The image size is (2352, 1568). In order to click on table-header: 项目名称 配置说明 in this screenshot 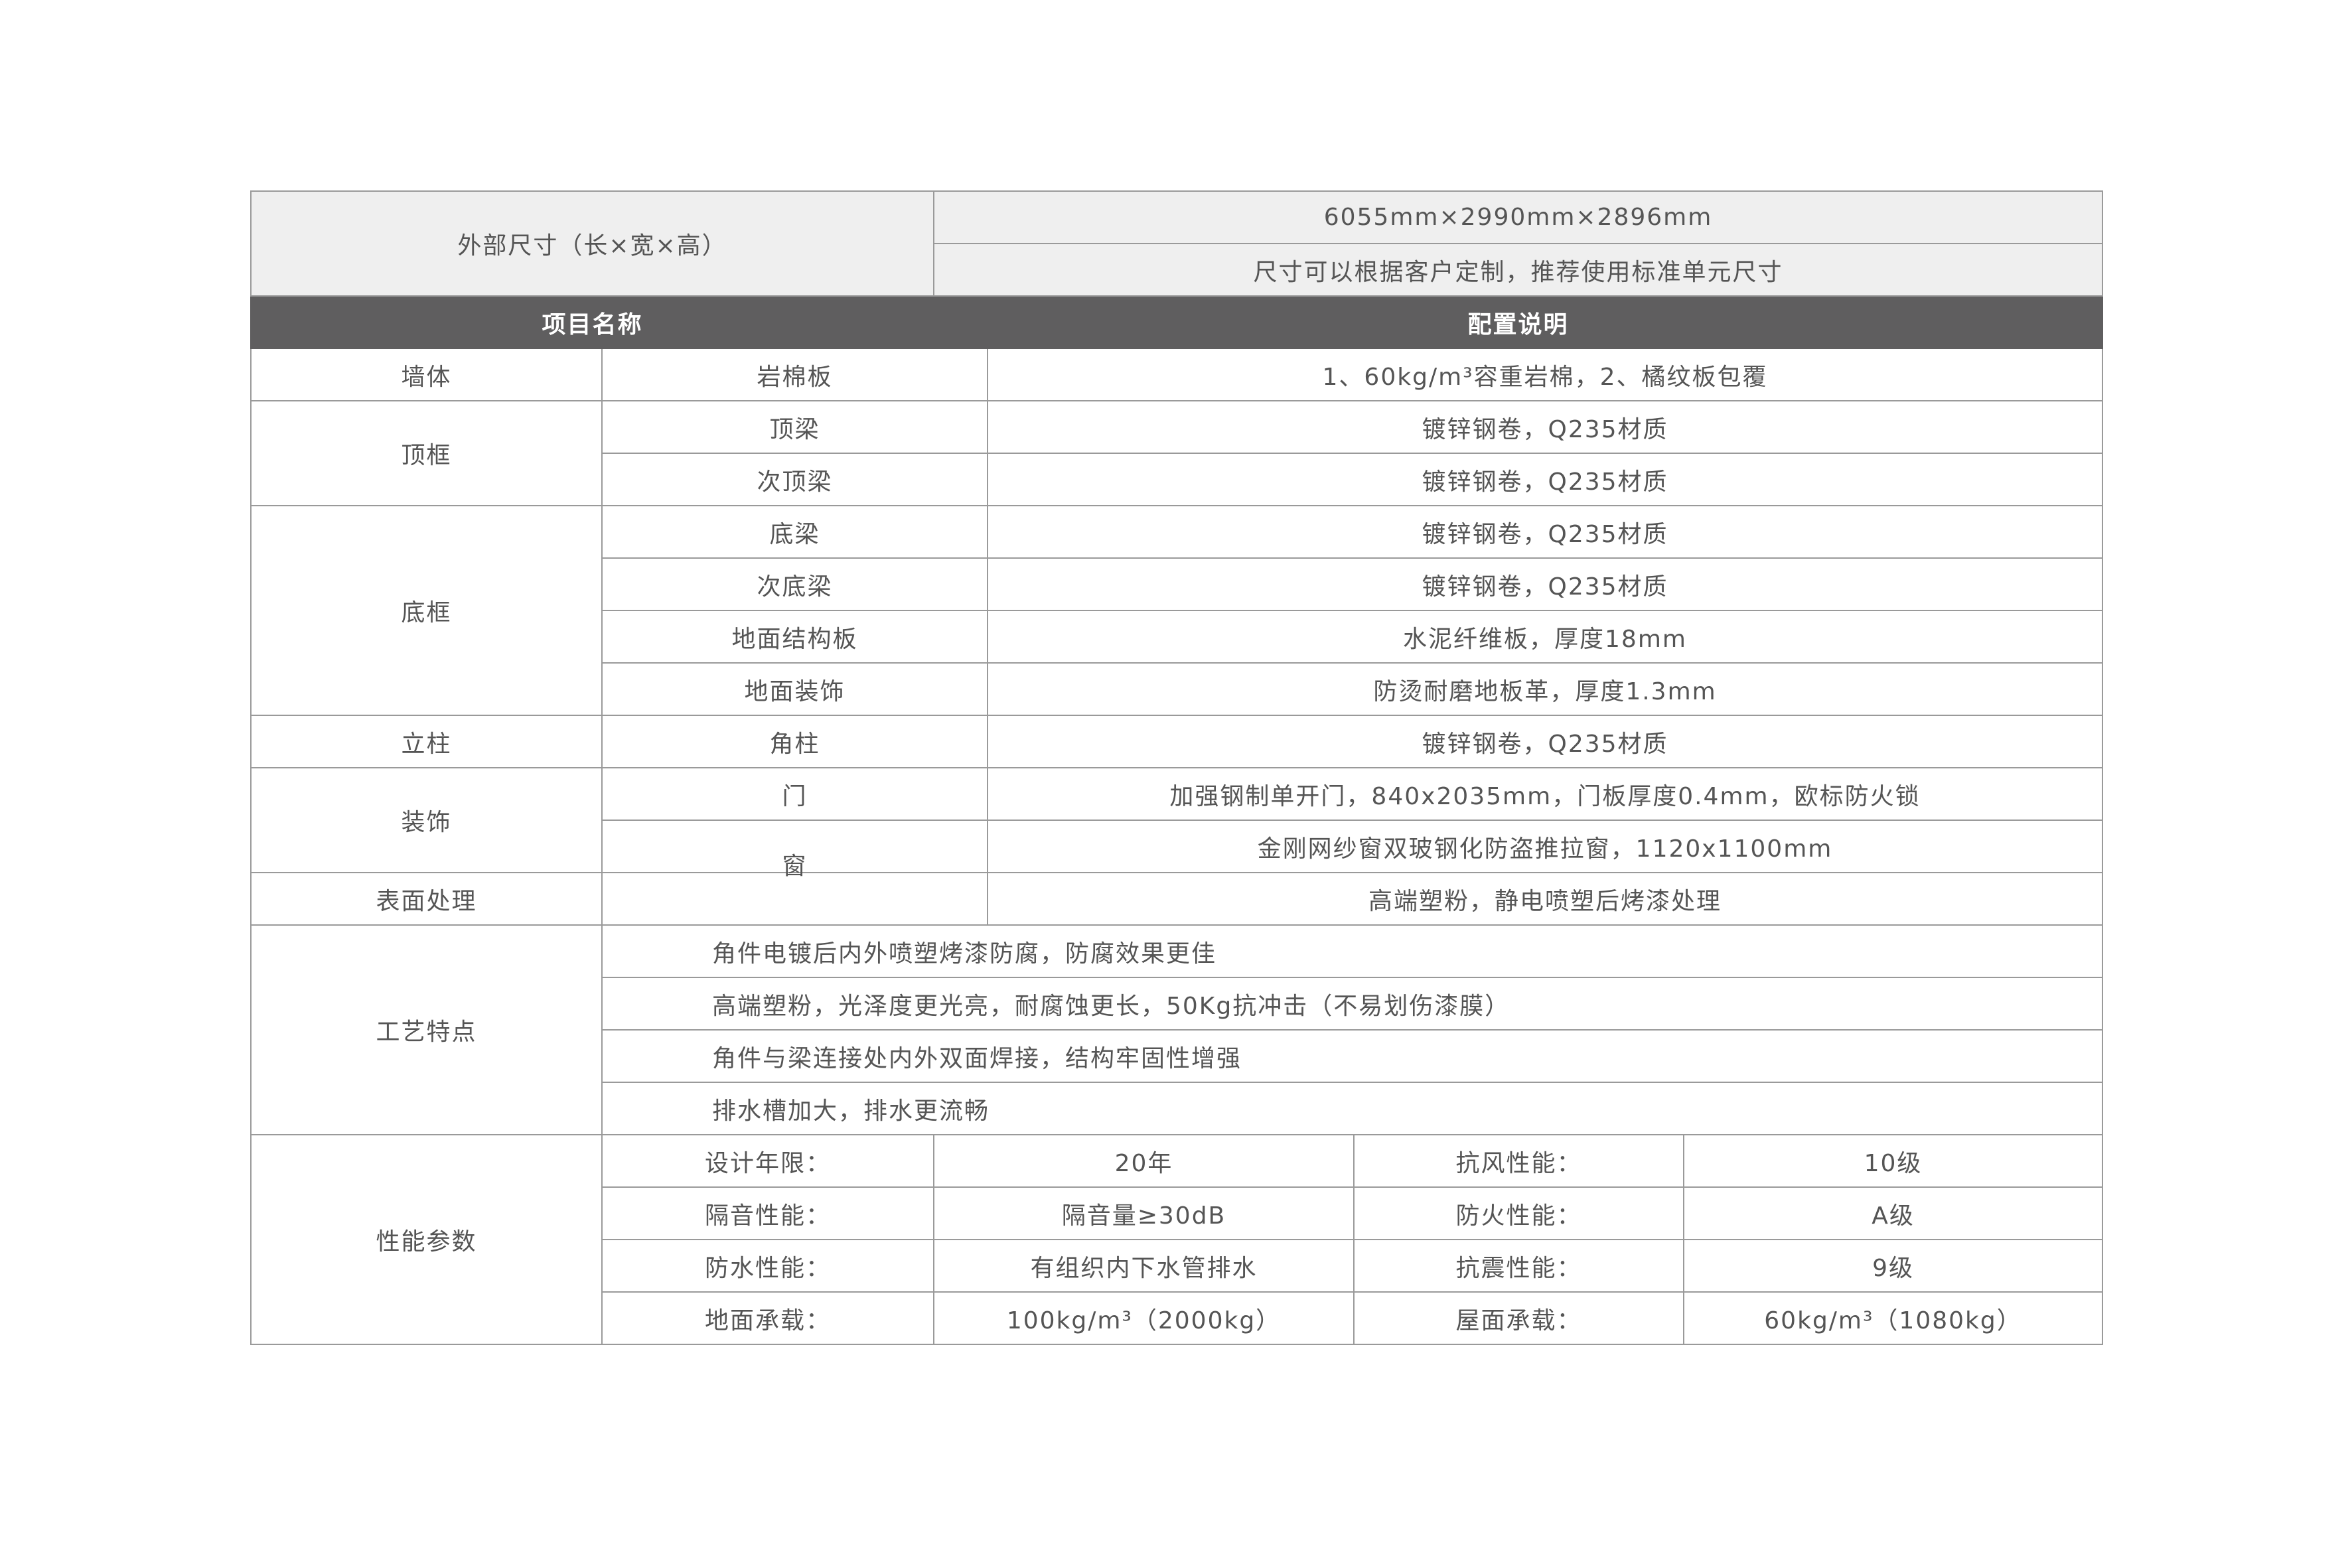, I will do `click(1177, 322)`.